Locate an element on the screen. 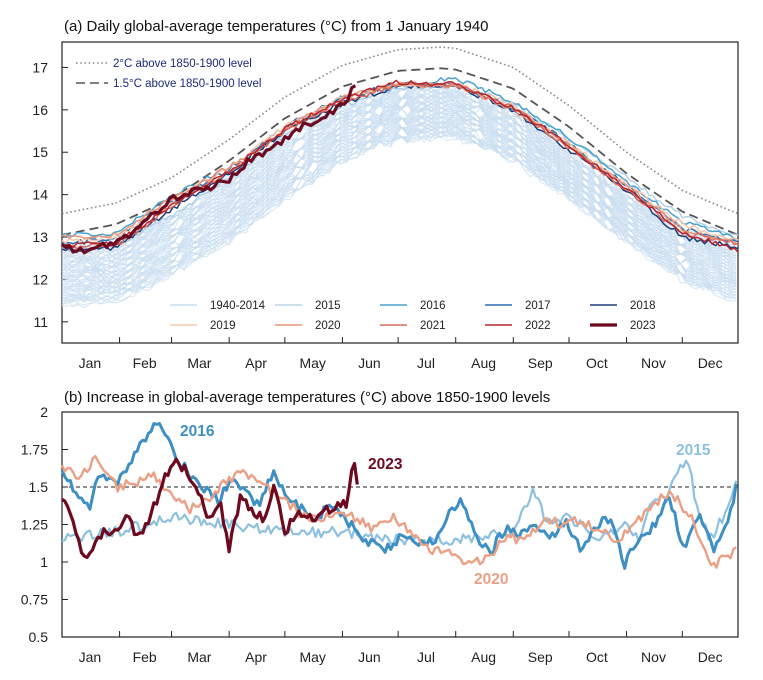  panel-a-x-label-jun: Jun is located at coordinates (369, 363).